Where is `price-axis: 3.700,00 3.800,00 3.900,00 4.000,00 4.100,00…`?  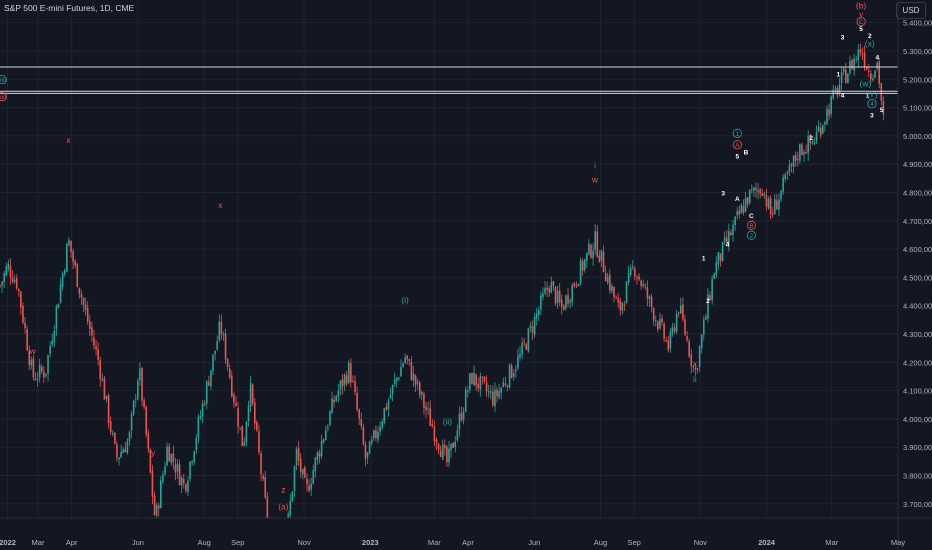 price-axis: 3.700,00 3.800,00 3.900,00 4.000,00 4.100,00… is located at coordinates (915, 275).